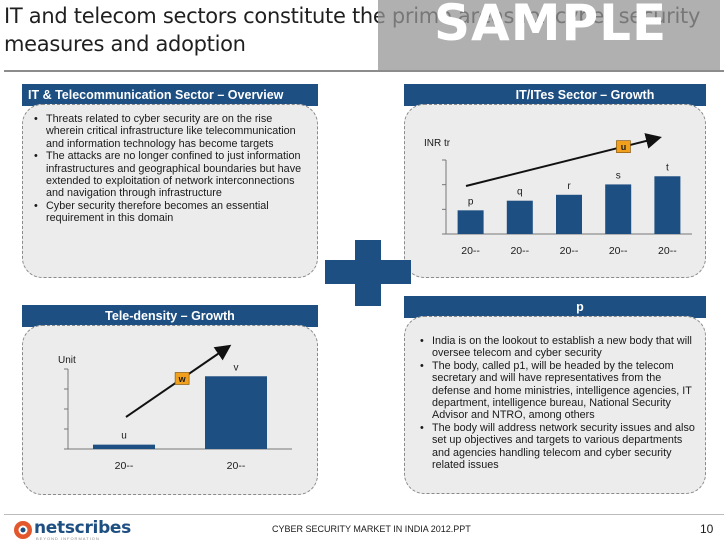 This screenshot has height=546, width=728. I want to click on p-body-header-label: p, so click(580, 307).